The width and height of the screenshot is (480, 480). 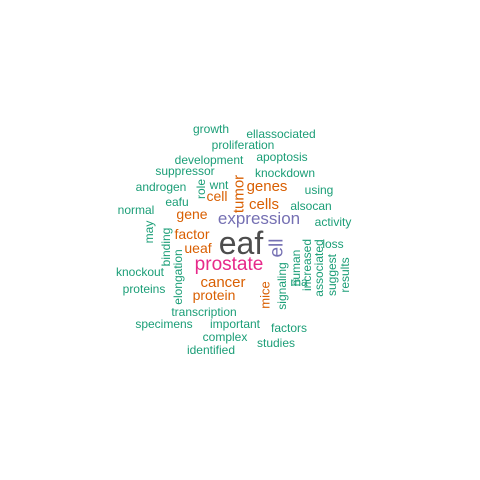 What do you see at coordinates (243, 145) in the screenshot?
I see `word-proliferation: proliferation` at bounding box center [243, 145].